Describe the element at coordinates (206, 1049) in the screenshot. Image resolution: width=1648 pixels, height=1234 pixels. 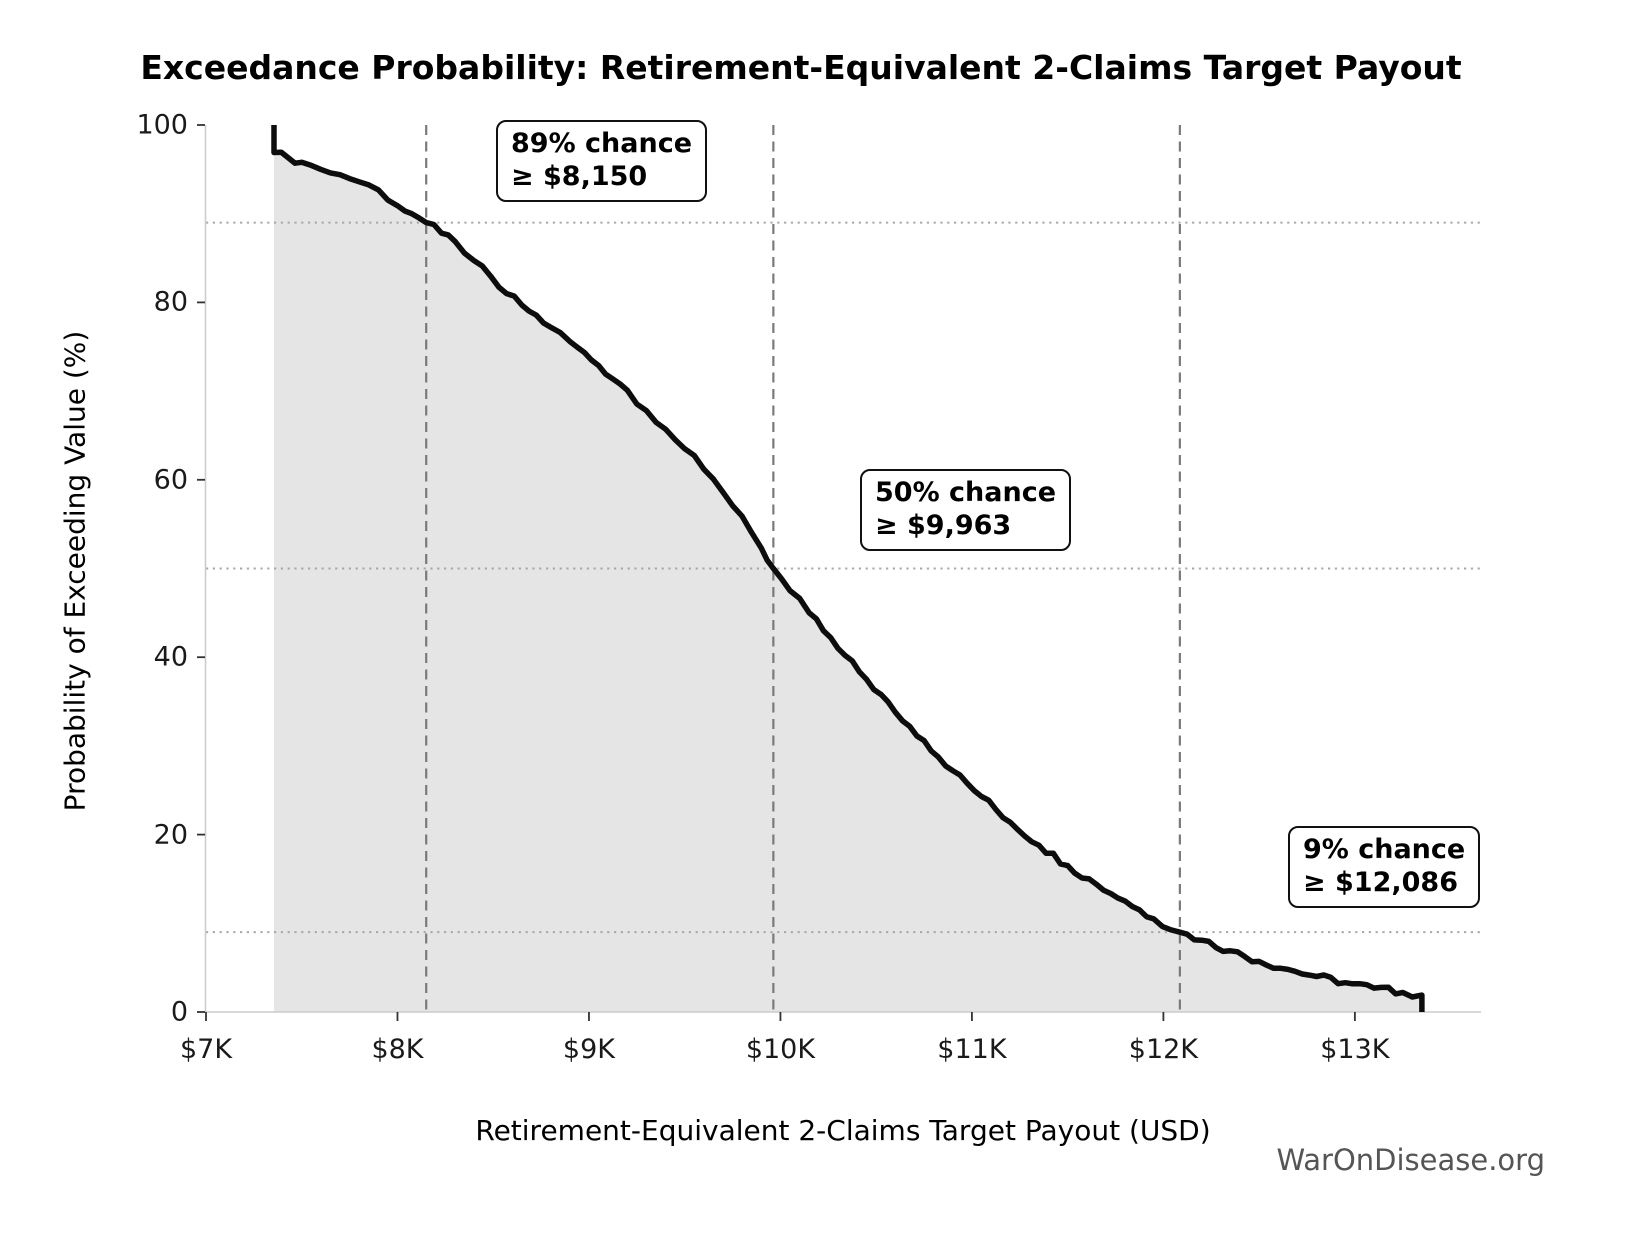
I see `x-tick-label-$7K: $7K` at that location.